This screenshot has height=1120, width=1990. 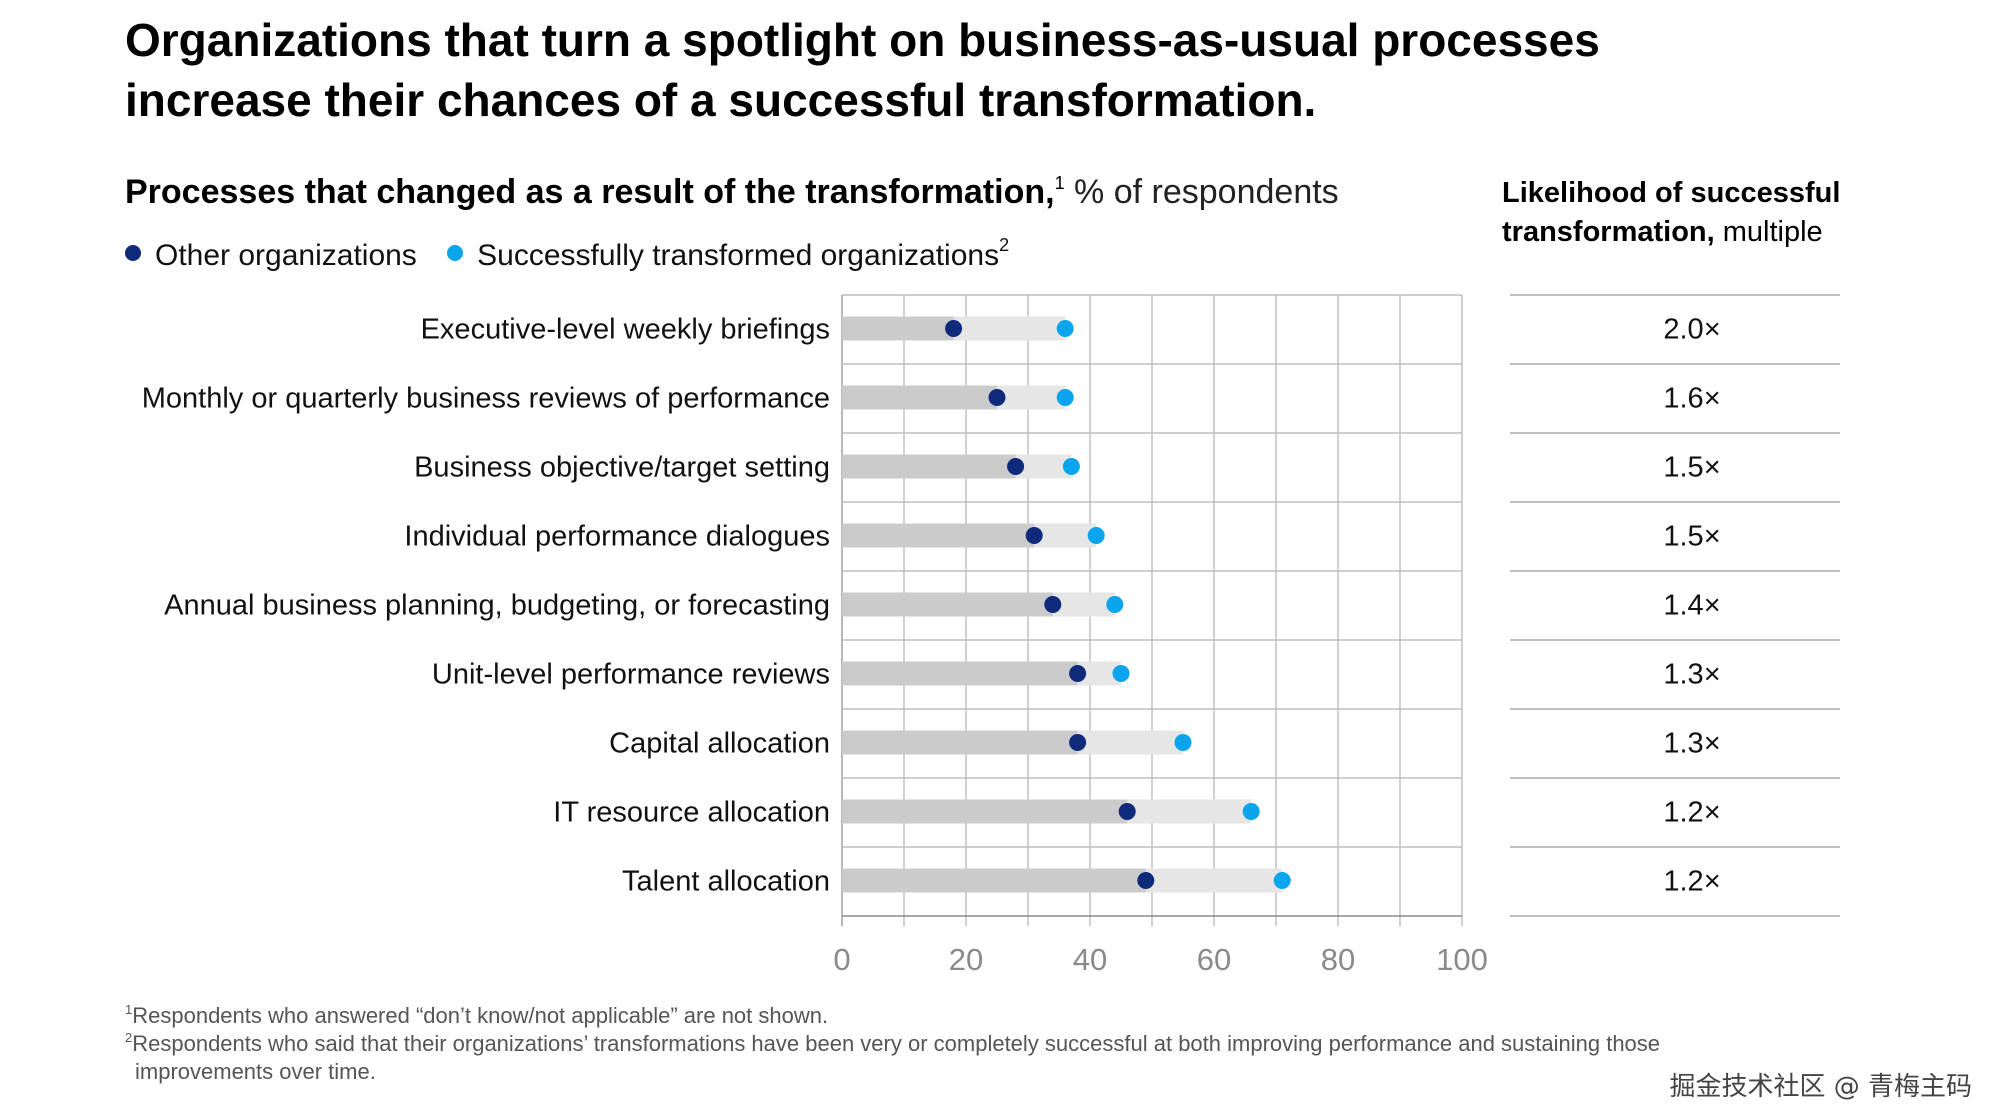 I want to click on likelihood-heading-bold: Likelihood of successful transformation,, so click(x=1671, y=212).